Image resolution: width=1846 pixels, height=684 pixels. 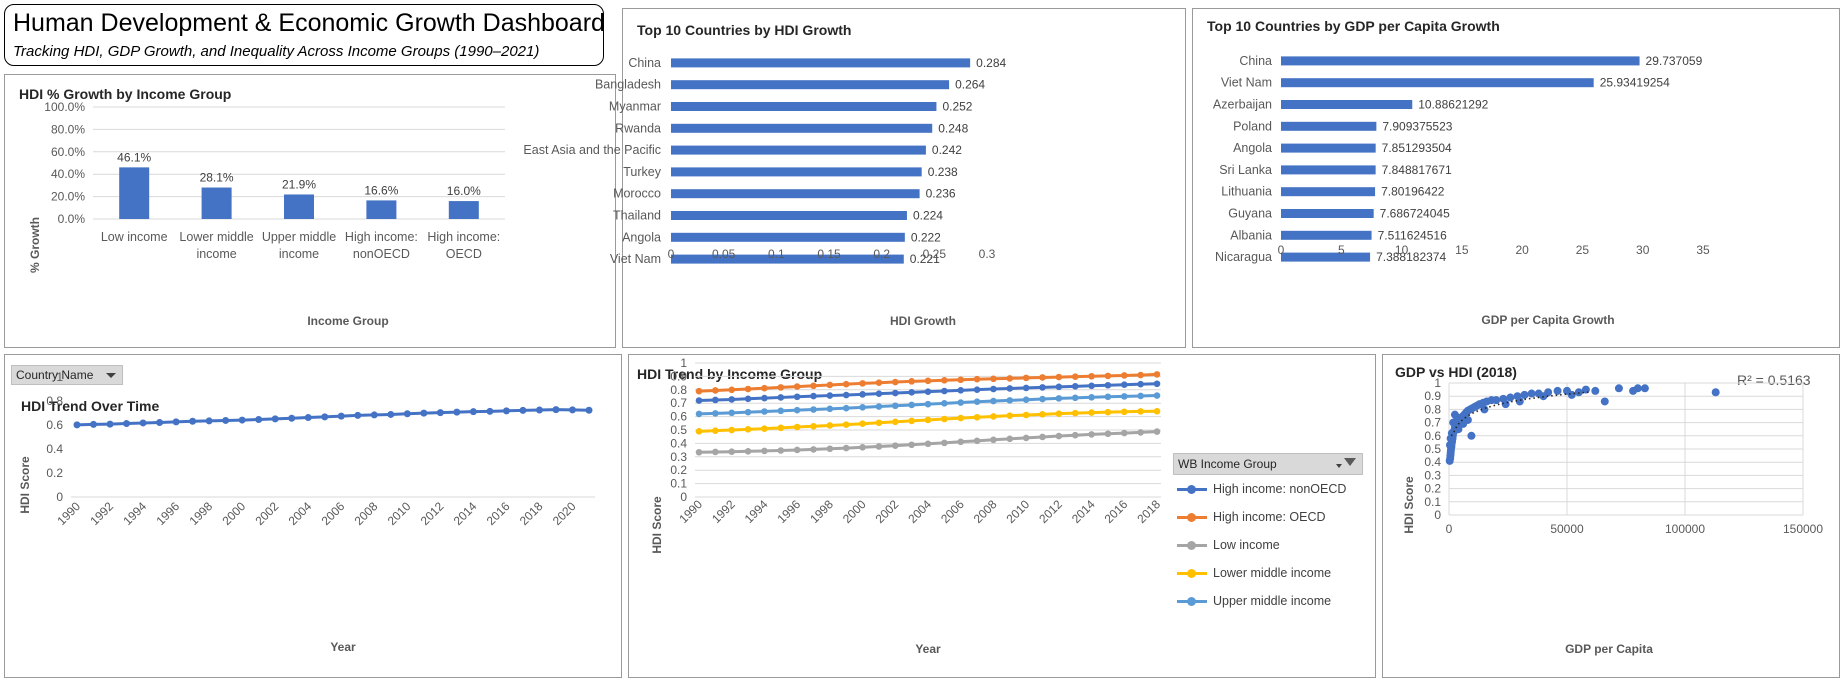 I want to click on country-name-filter: Country Name, so click(x=67, y=375).